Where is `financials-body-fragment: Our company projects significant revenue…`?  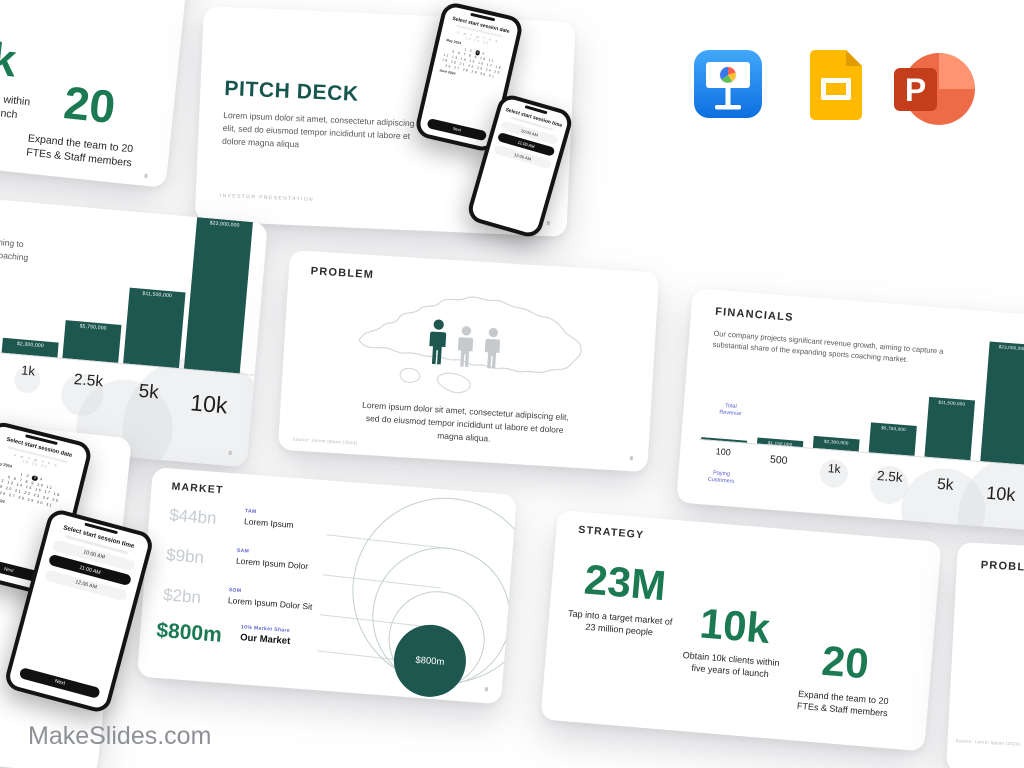 financials-body-fragment: Our company projects significant revenue… is located at coordinates (14, 241).